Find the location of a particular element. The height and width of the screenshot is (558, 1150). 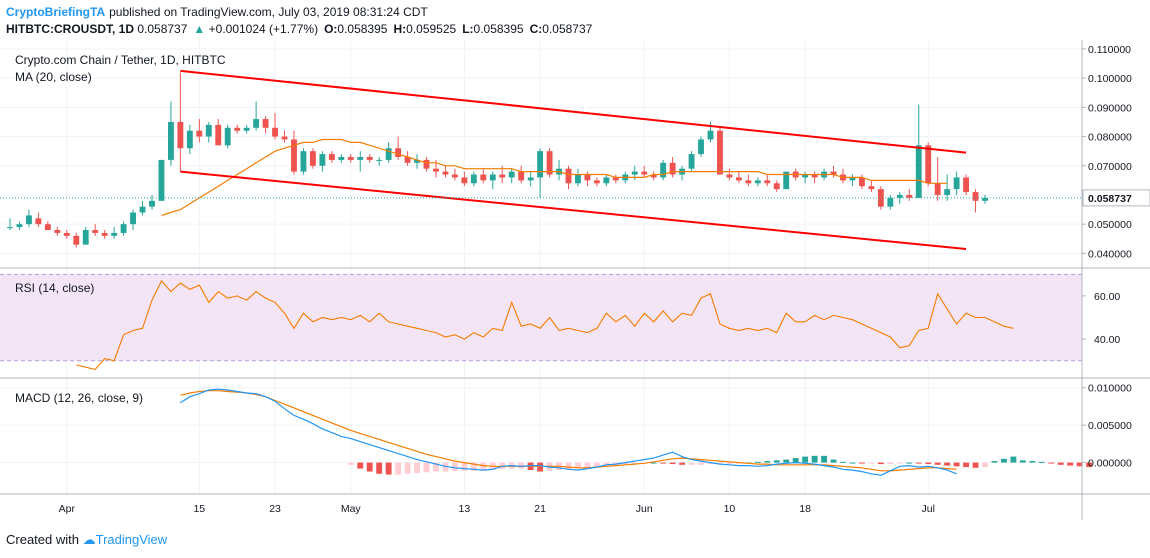

macd-tick-label: 0.010000 is located at coordinates (1110, 389).